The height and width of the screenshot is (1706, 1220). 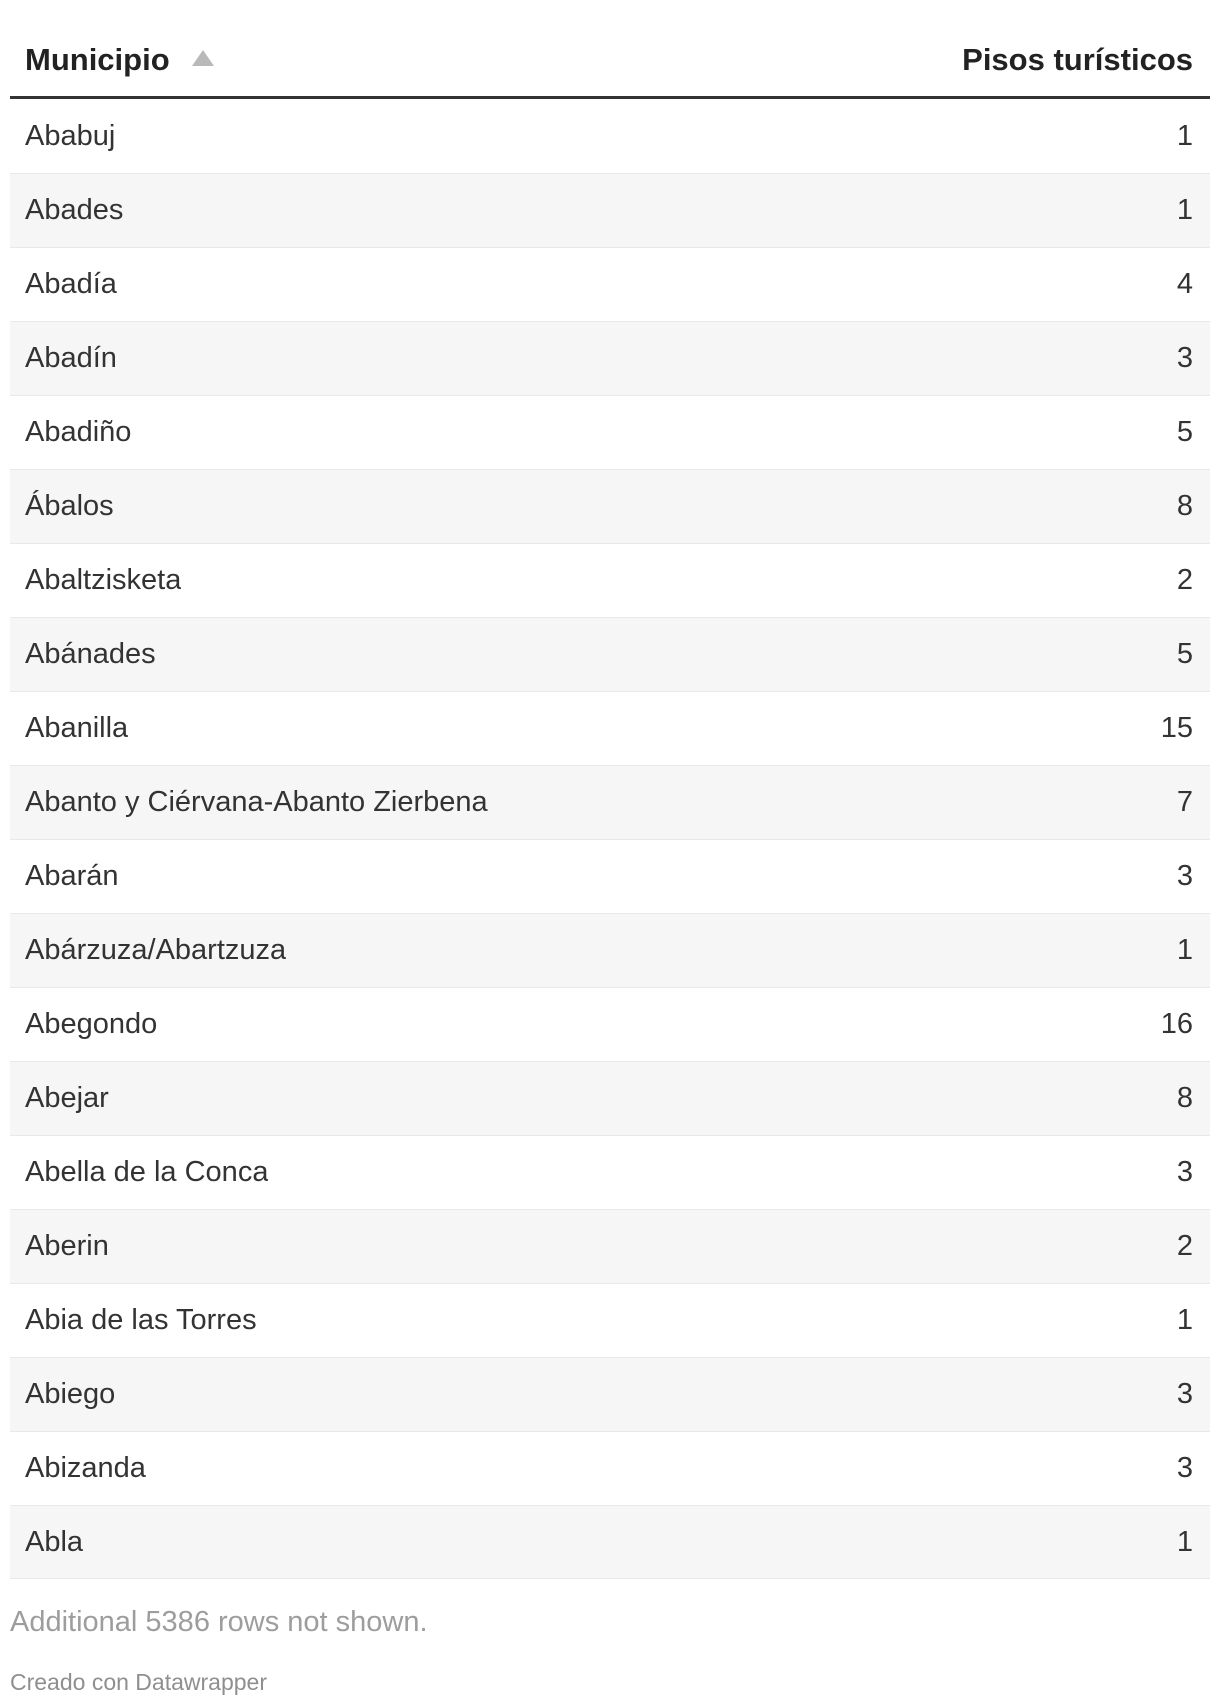 I want to click on table-row: Abia de las Torres 1, so click(x=610, y=1320).